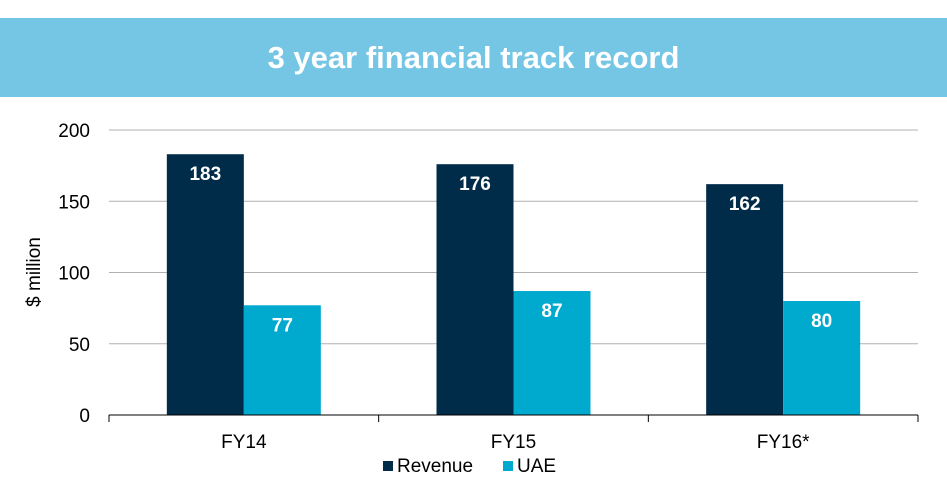 The height and width of the screenshot is (477, 947). Describe the element at coordinates (34, 272) in the screenshot. I see `y-axis-title: $ million` at that location.